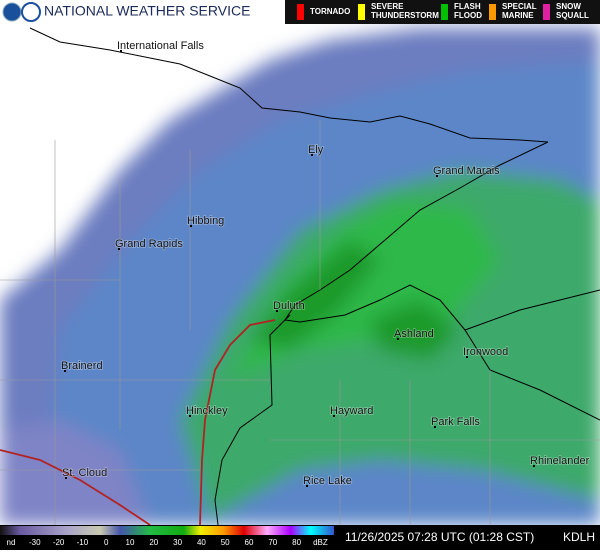  What do you see at coordinates (249, 542) in the screenshot?
I see `scale-label: 60` at bounding box center [249, 542].